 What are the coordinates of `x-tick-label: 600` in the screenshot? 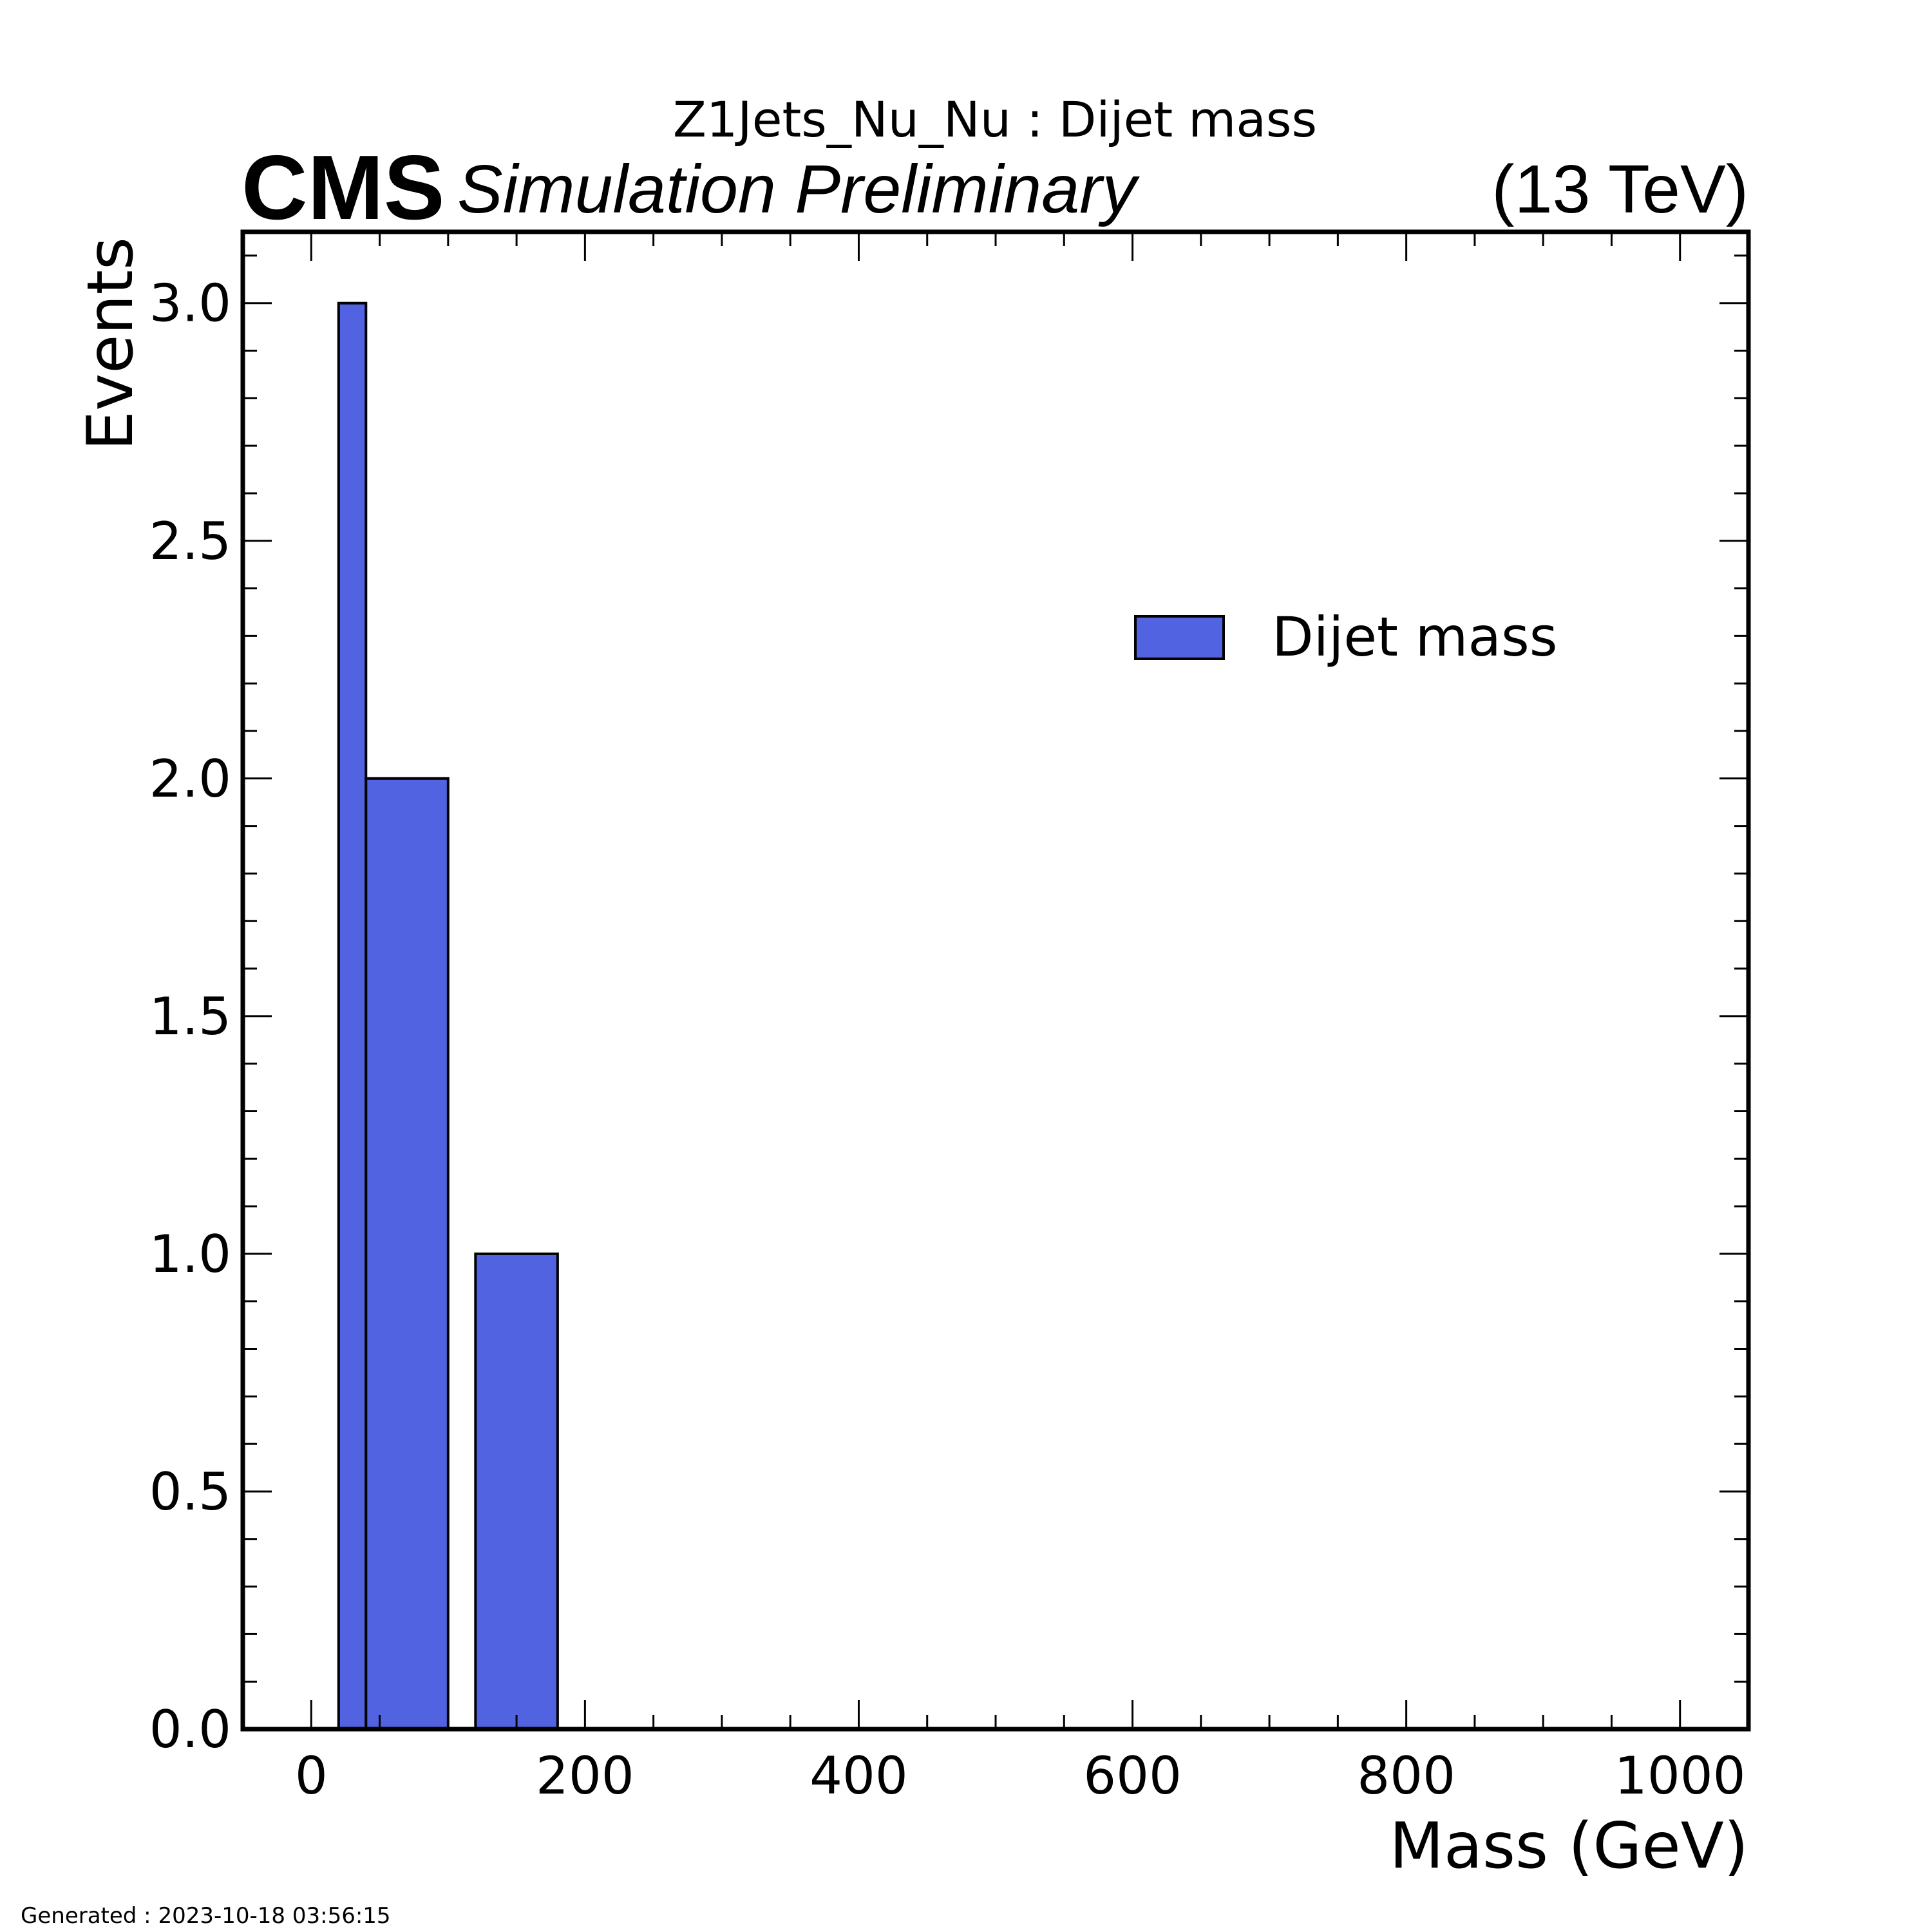 It's located at (1132, 1776).